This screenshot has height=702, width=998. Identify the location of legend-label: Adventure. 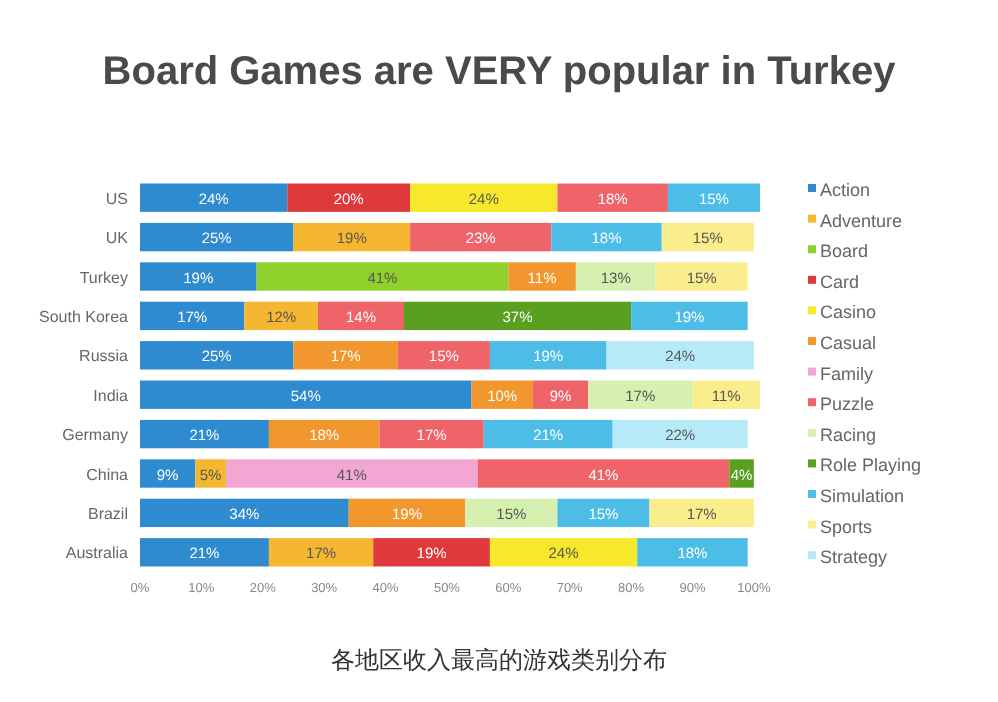
(861, 220).